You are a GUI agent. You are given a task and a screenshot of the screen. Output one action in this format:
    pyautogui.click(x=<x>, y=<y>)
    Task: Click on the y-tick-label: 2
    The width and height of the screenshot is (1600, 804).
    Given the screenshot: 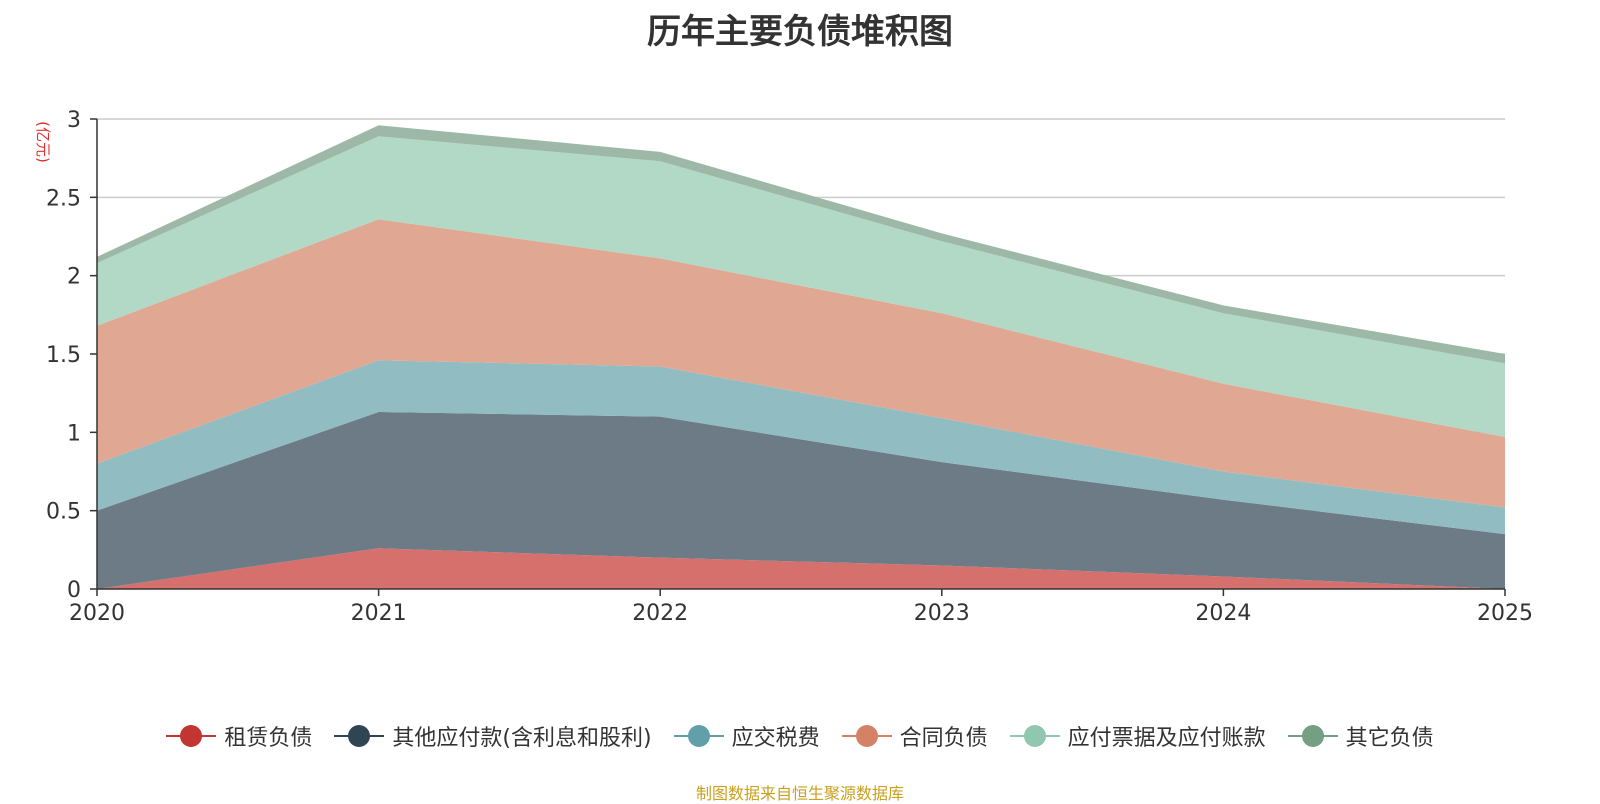 What is the action you would take?
    pyautogui.click(x=74, y=277)
    